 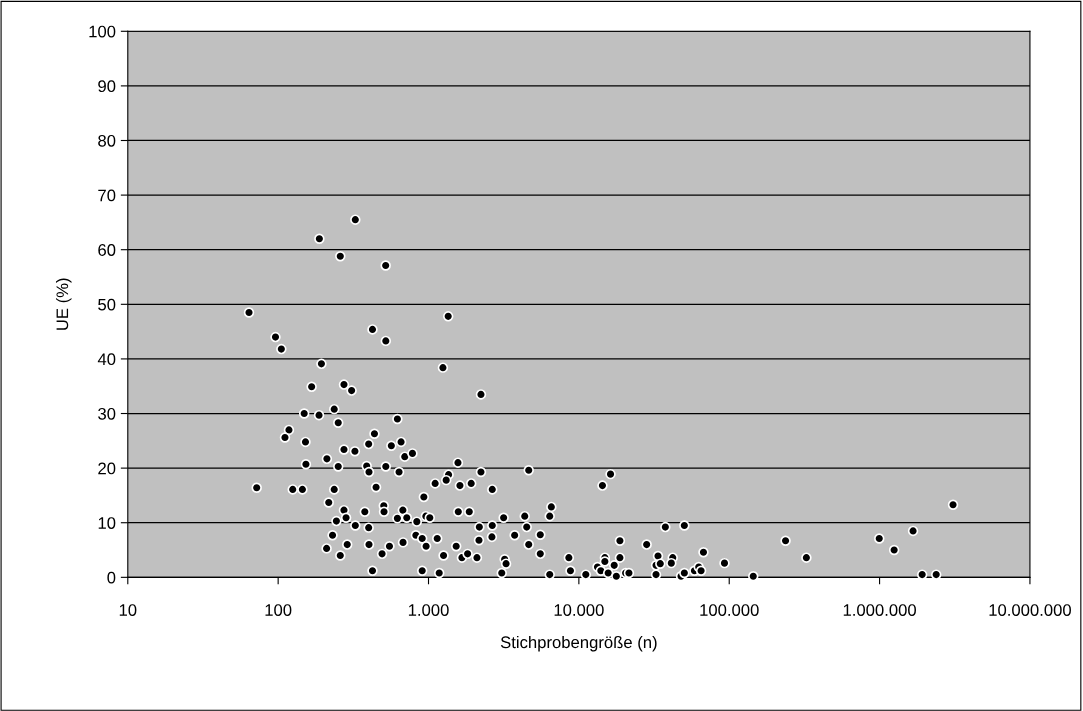 I want to click on x-tick-label: 100, so click(x=278, y=610).